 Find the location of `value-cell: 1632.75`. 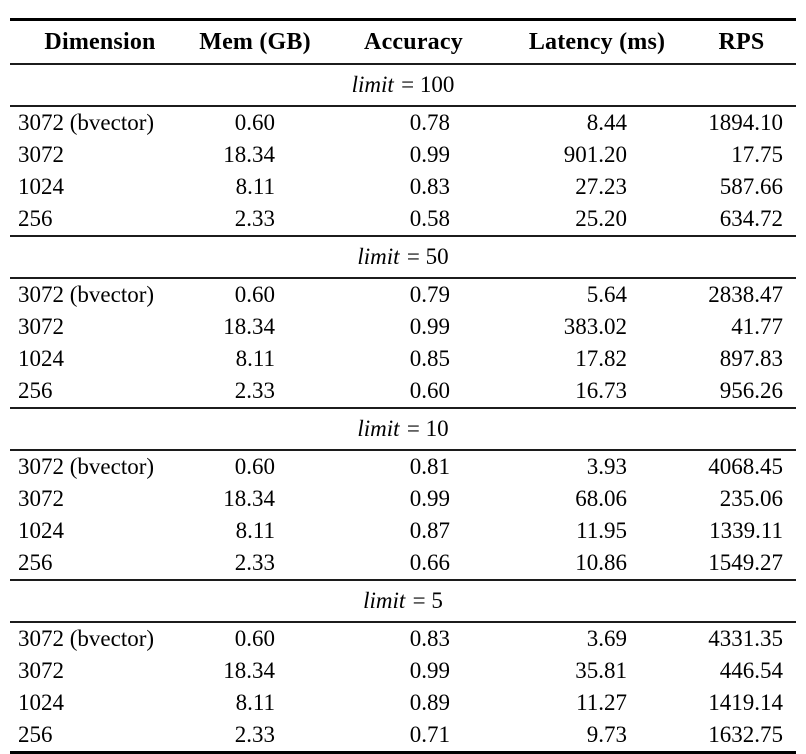

value-cell: 1632.75 is located at coordinates (745, 734).